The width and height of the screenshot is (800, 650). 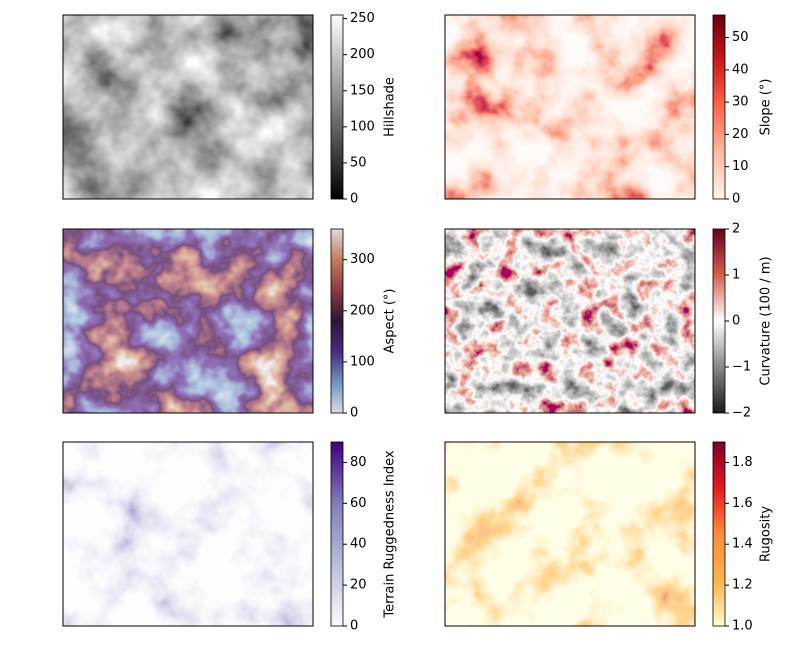 I want to click on colorbar-tick-label: 10, so click(x=740, y=166).